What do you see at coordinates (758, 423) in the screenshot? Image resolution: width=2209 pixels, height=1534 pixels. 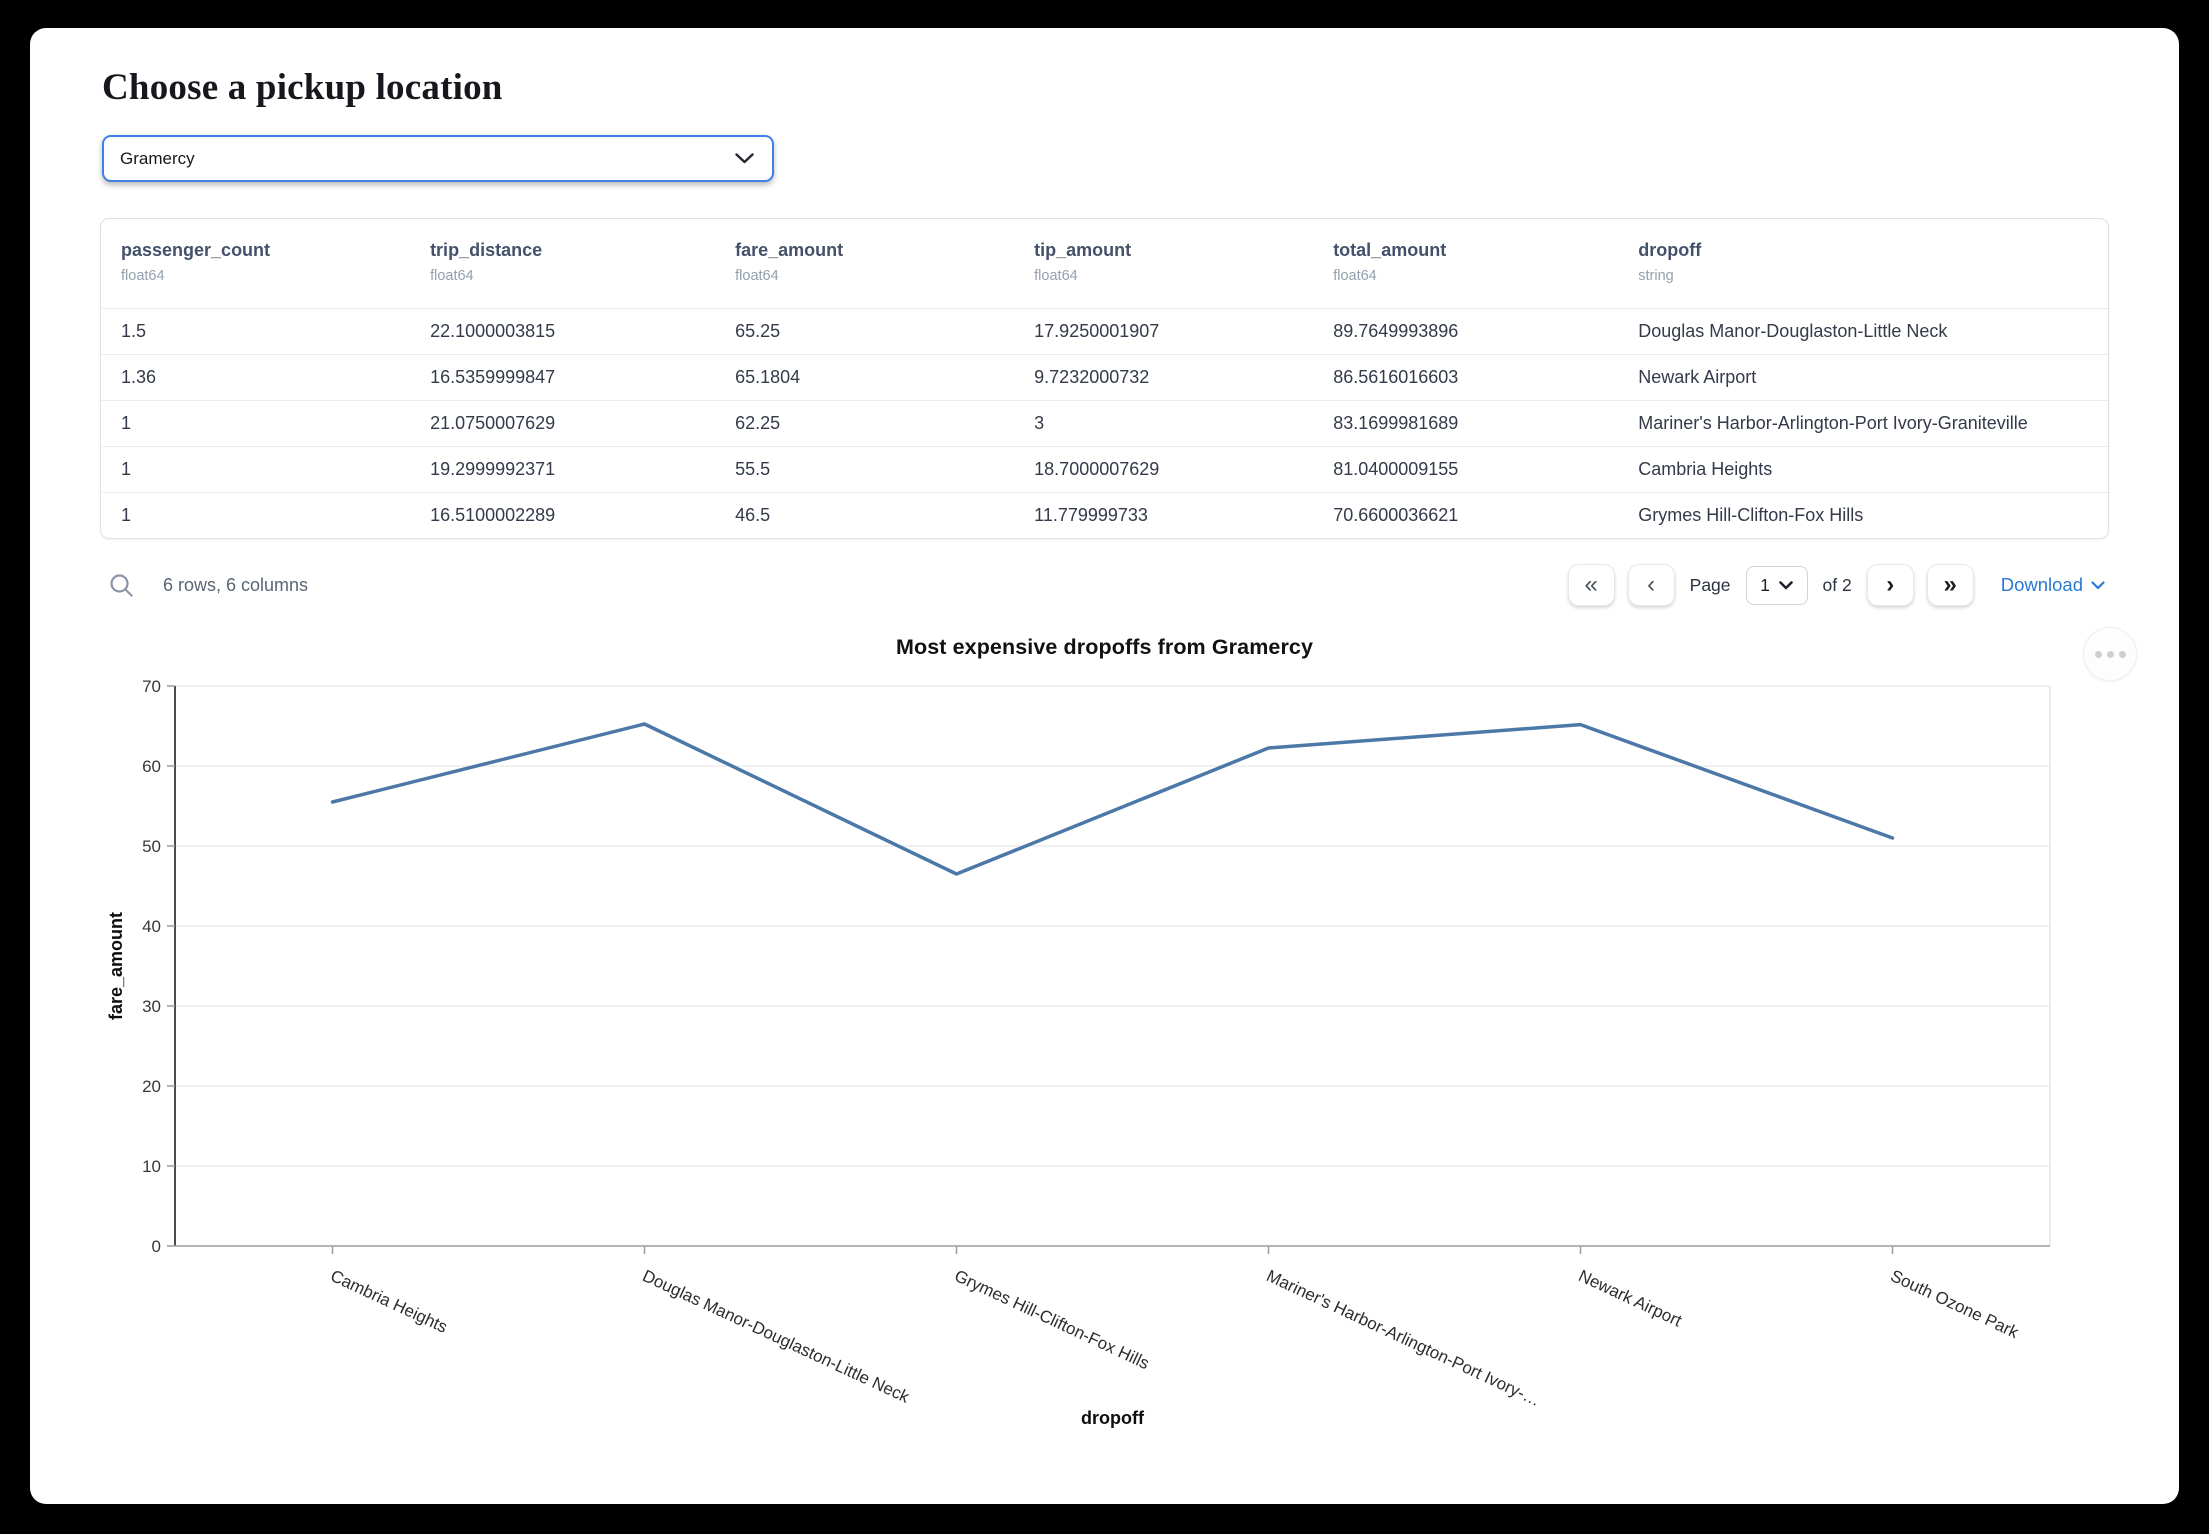 I see `table-cell: 62.25` at bounding box center [758, 423].